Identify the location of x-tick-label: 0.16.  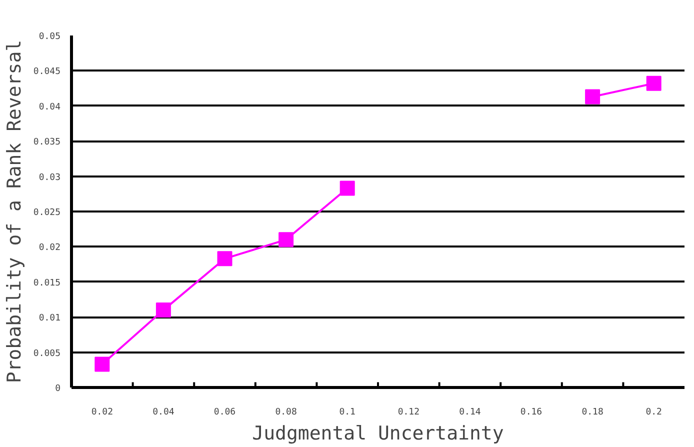
(531, 413).